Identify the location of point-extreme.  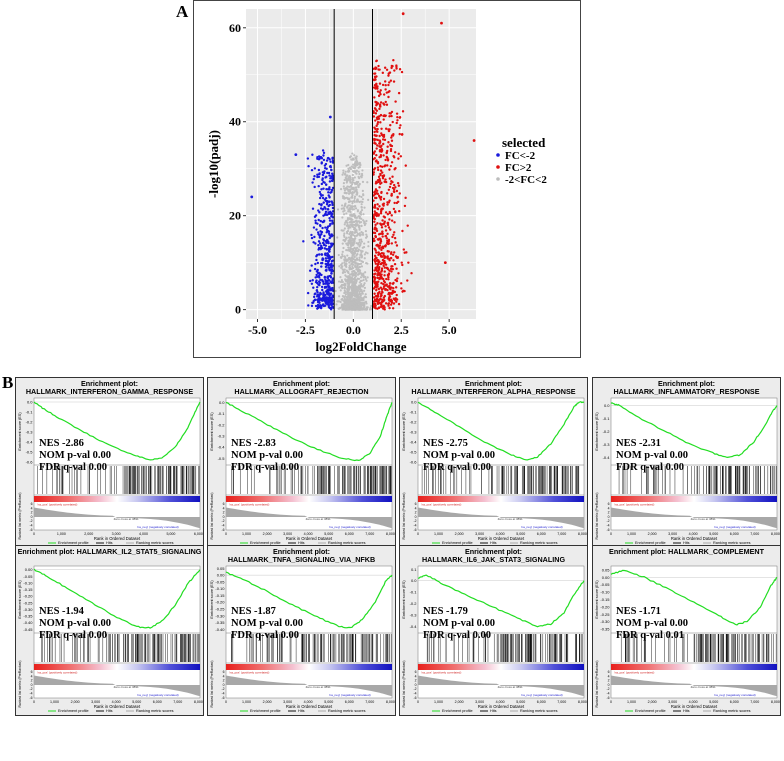
(445, 263).